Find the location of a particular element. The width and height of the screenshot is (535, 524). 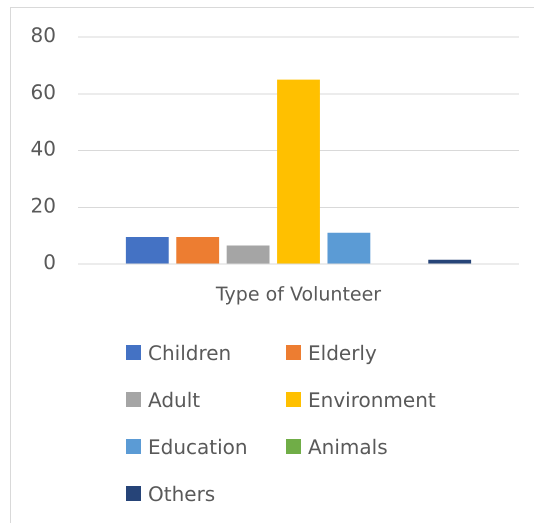

legend-label: Elderly is located at coordinates (342, 352).